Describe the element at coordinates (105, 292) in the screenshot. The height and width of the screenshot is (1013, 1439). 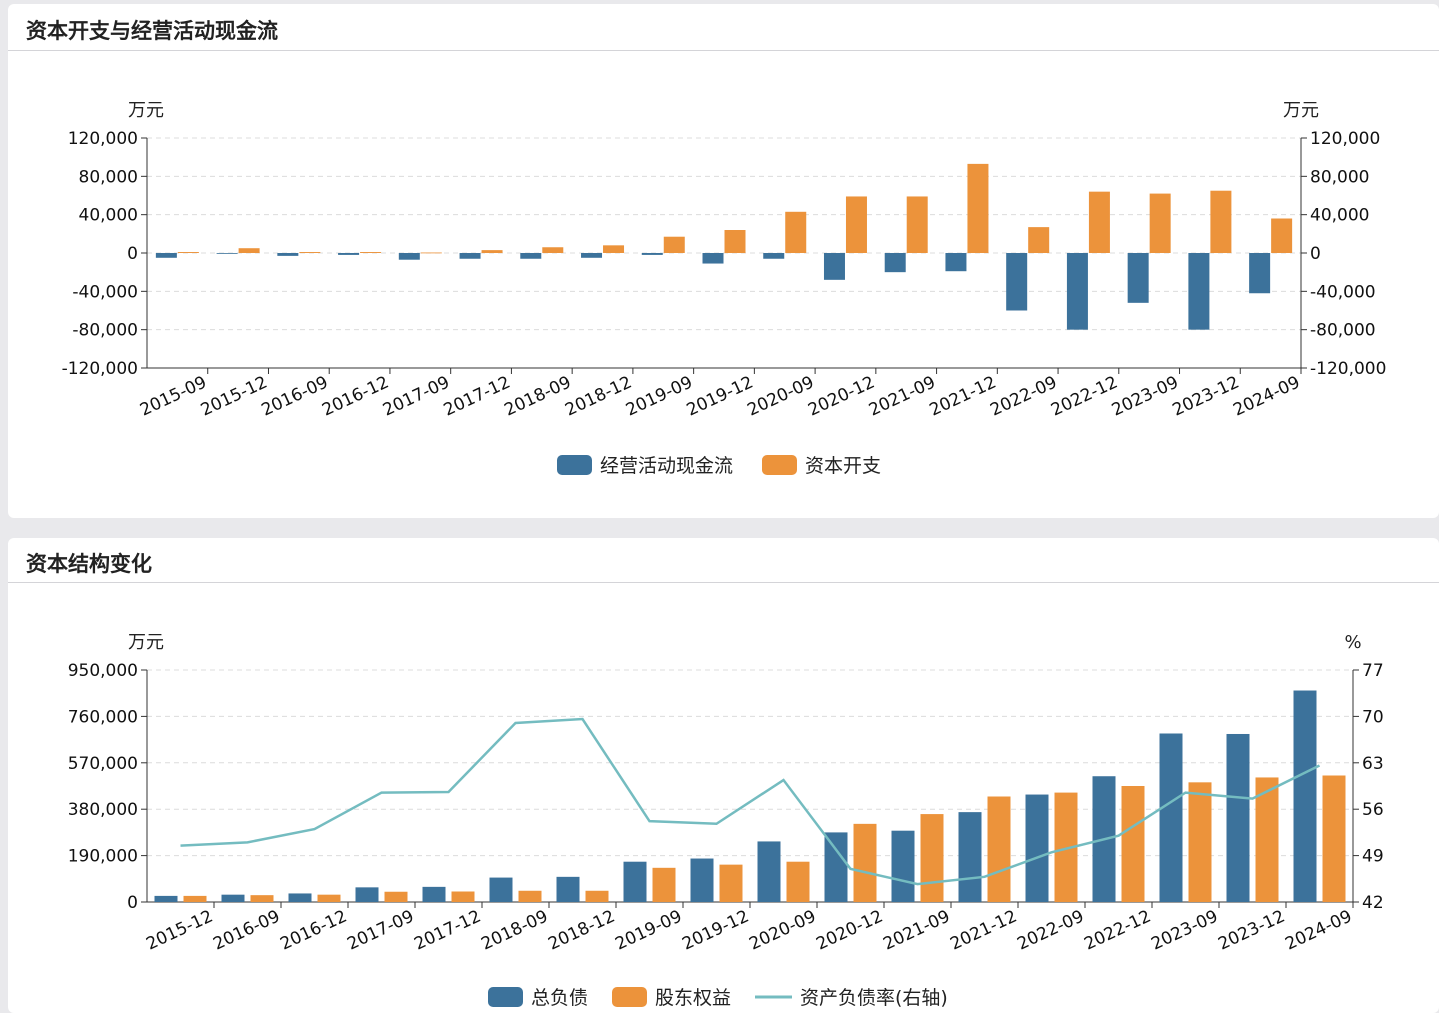
I see `y-tick-label-left: -40,000` at that location.